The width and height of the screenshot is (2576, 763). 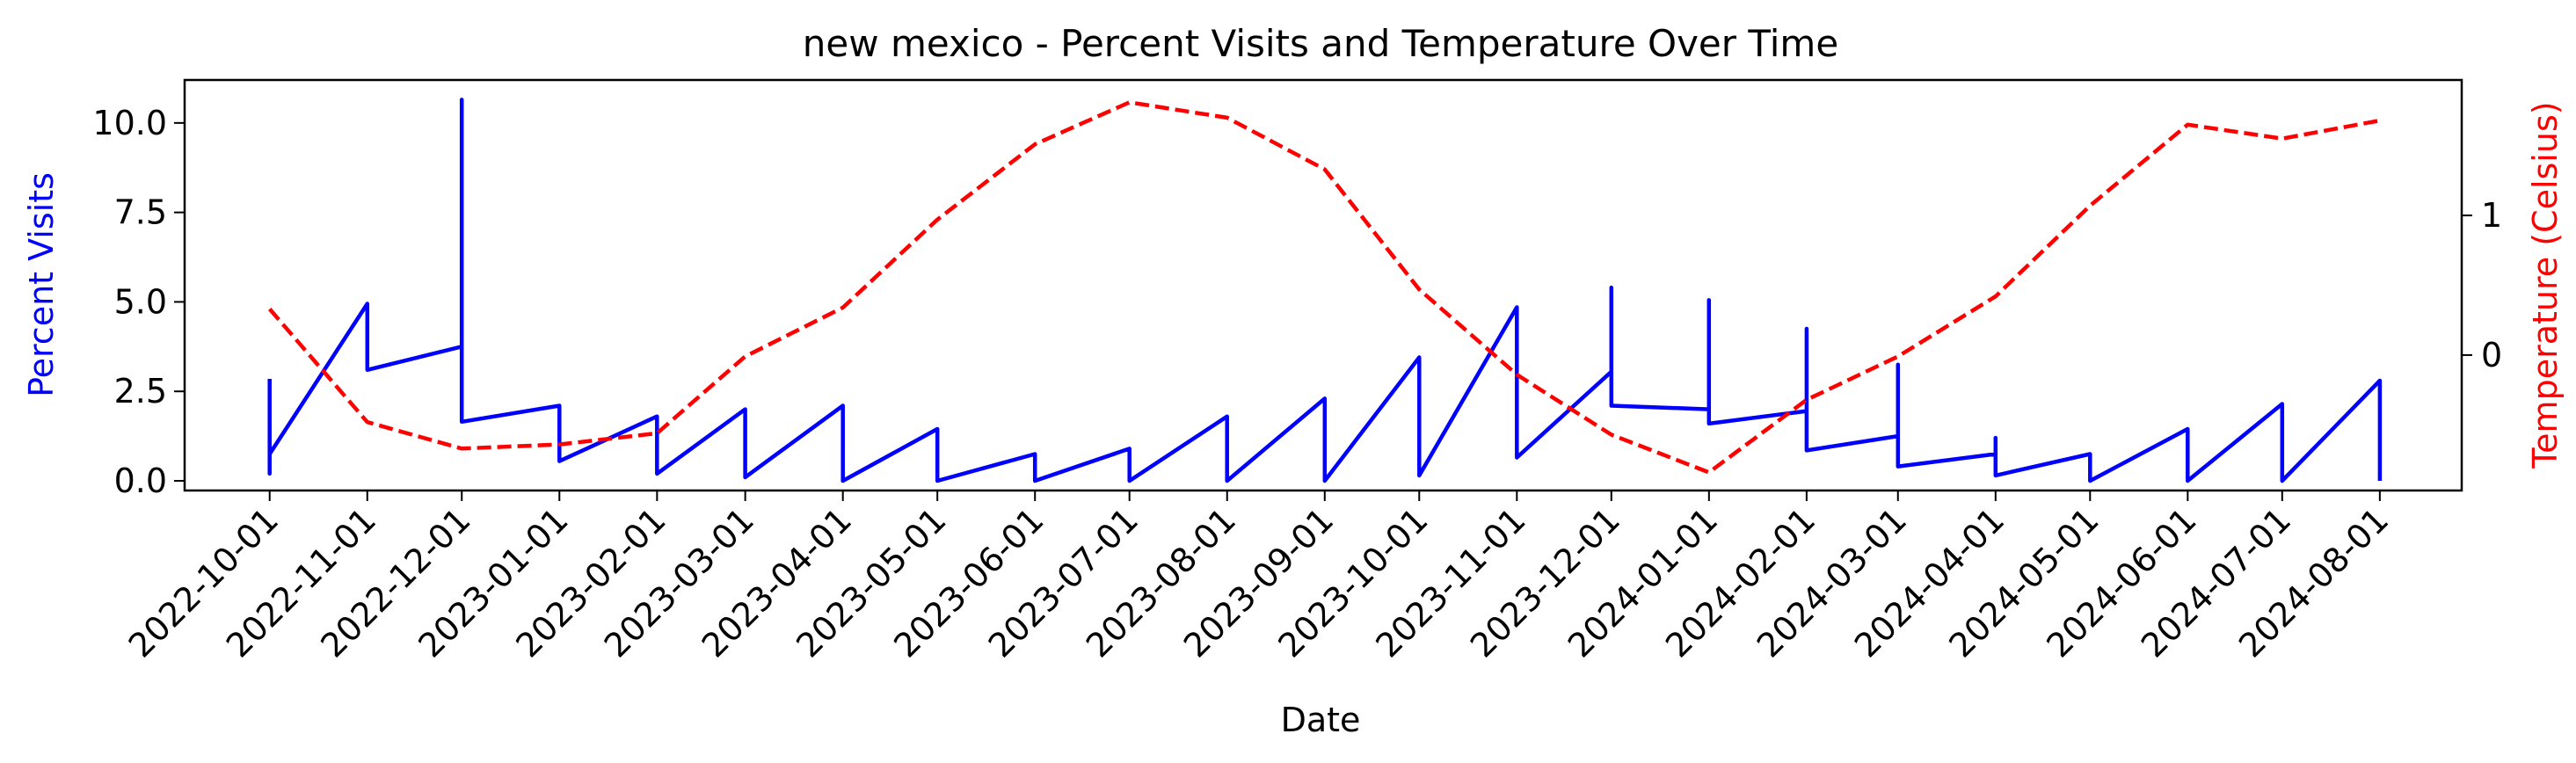 I want to click on y-axis-right: 01, so click(x=2482, y=285).